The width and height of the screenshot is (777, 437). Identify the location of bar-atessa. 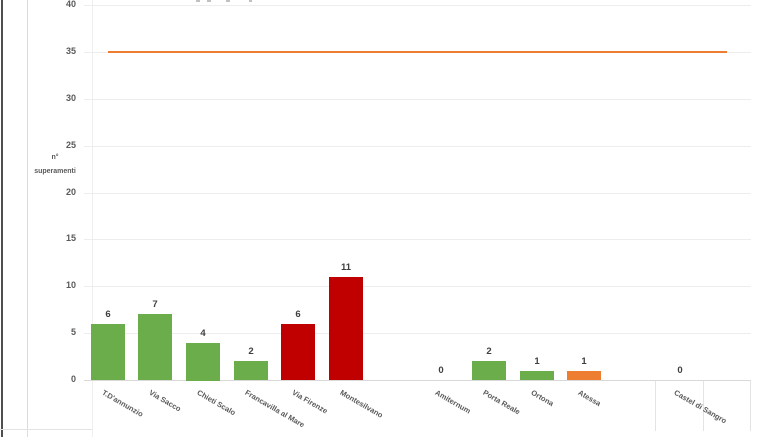
(584, 375).